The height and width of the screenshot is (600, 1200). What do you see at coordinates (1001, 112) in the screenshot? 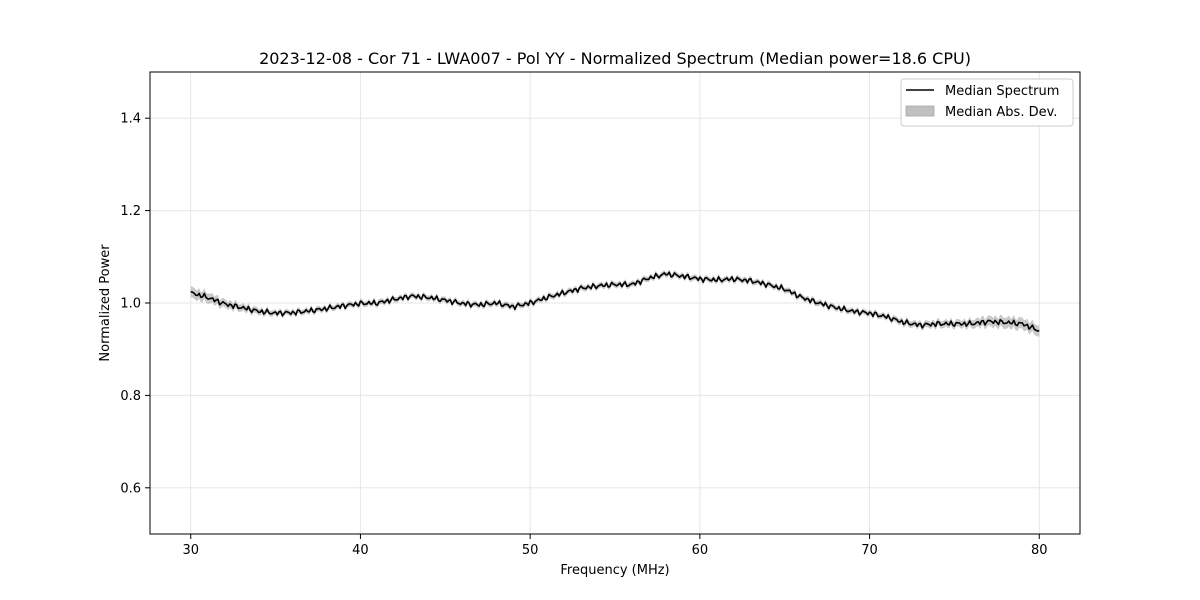
I see `legend-label-mad: Median Abs. Dev.` at bounding box center [1001, 112].